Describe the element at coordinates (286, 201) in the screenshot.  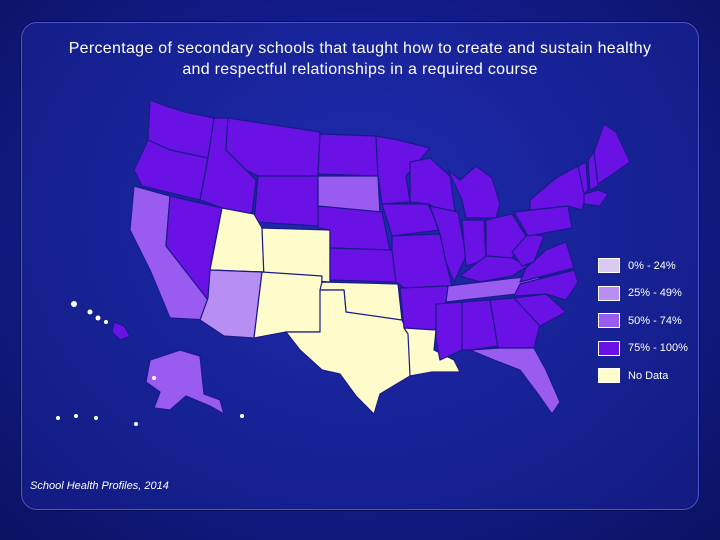
I see `state-WY` at that location.